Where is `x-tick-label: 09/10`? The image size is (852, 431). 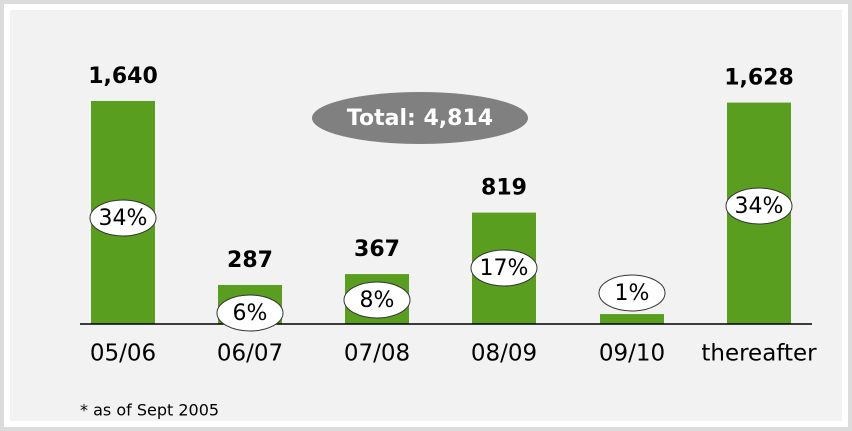 x-tick-label: 09/10 is located at coordinates (632, 354).